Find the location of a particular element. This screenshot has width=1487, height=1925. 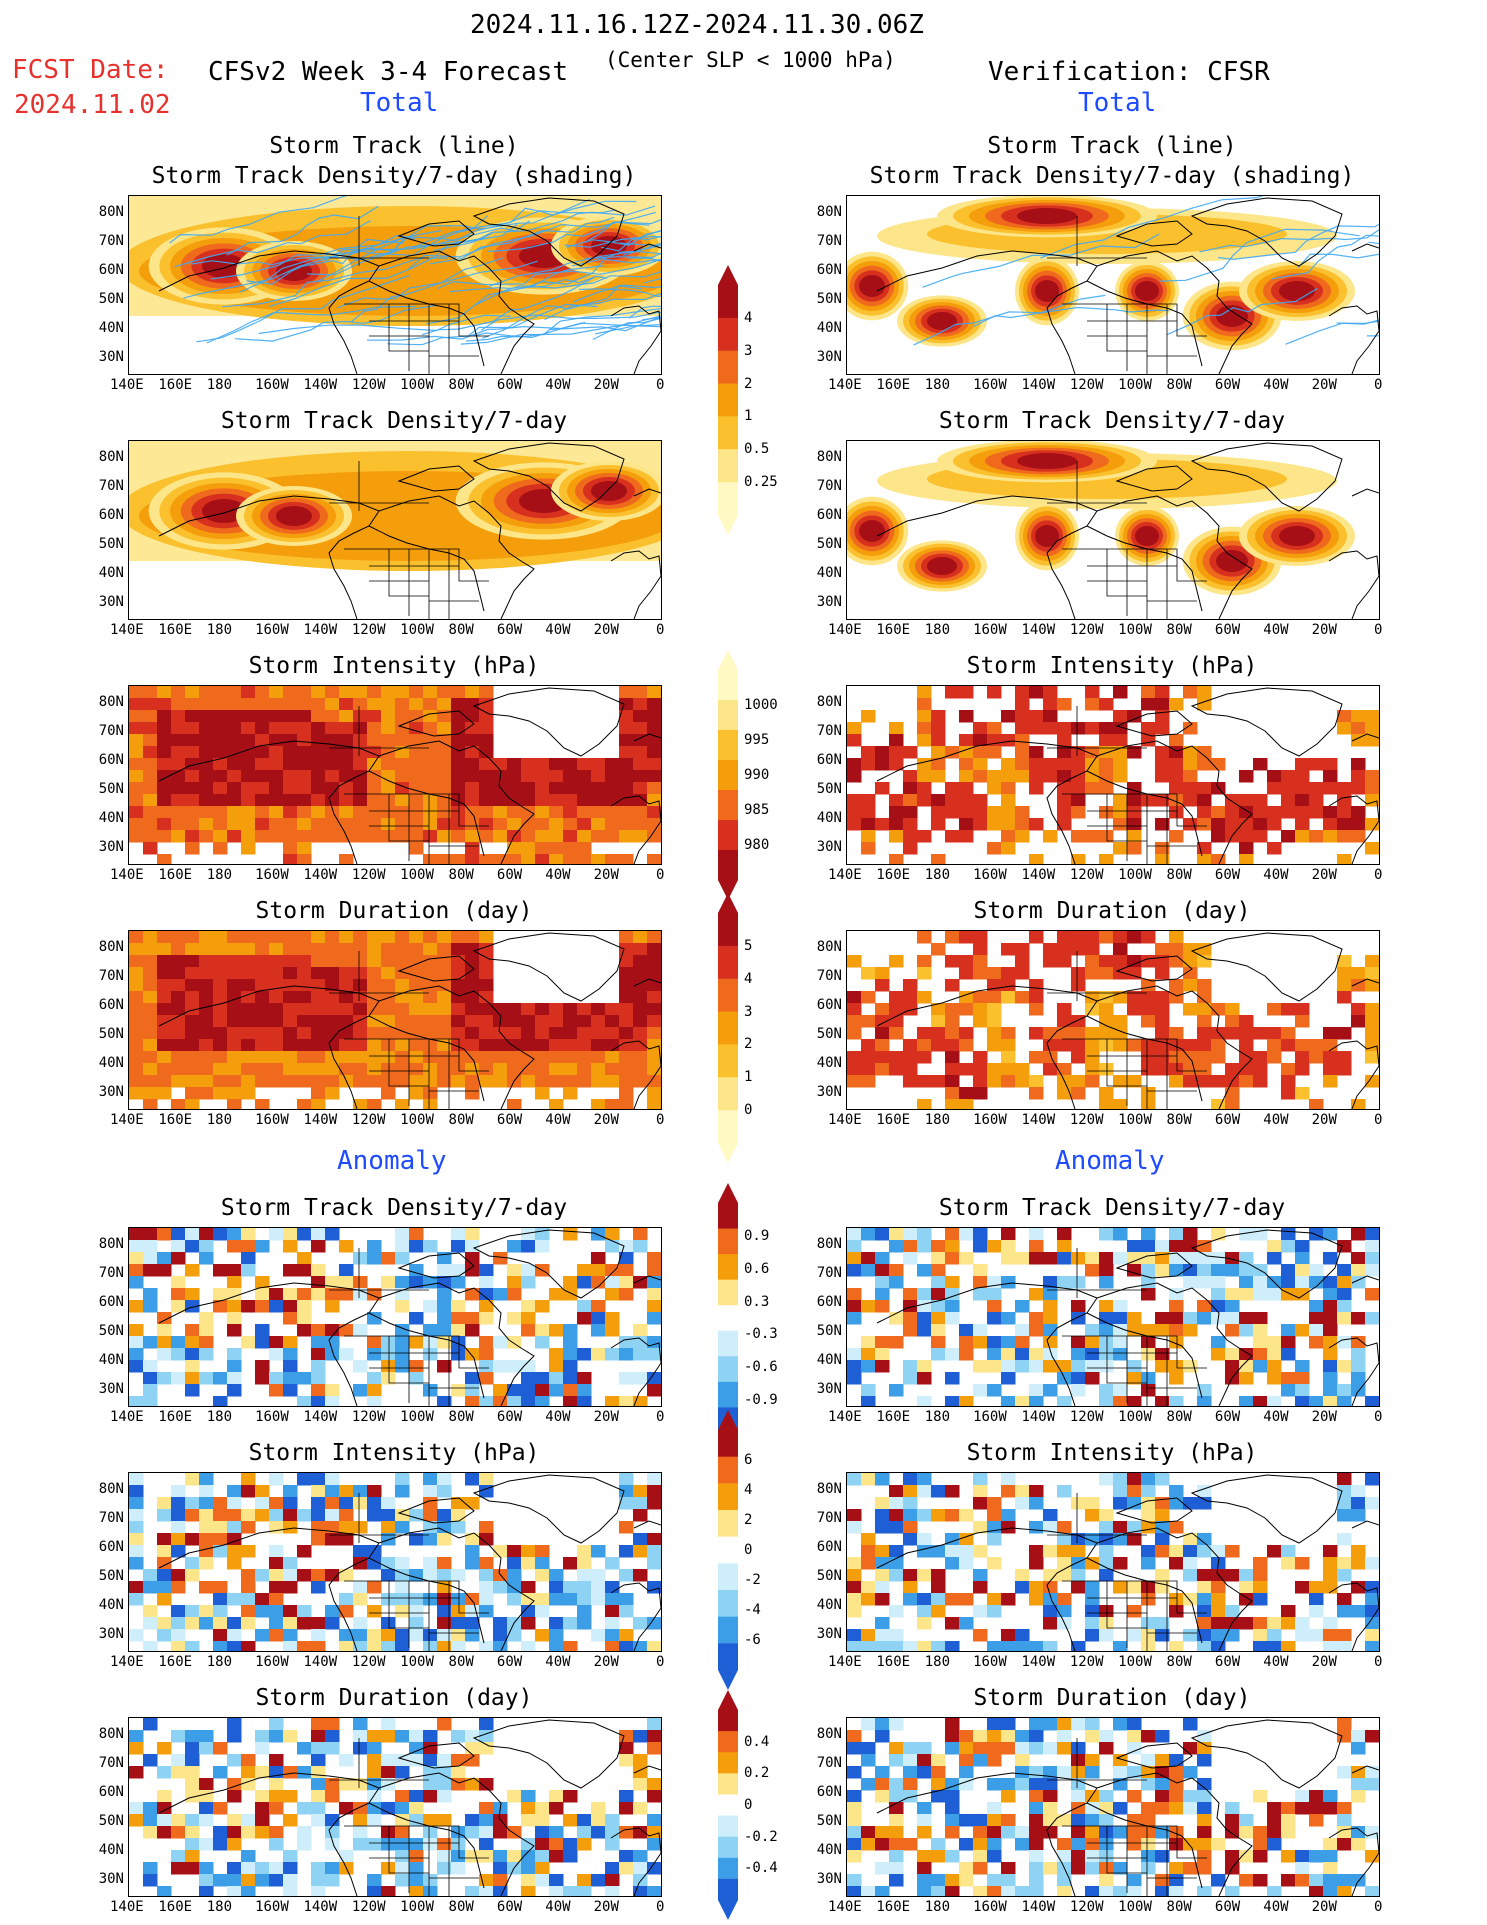

colorbar-label: 0.3 is located at coordinates (757, 1301).